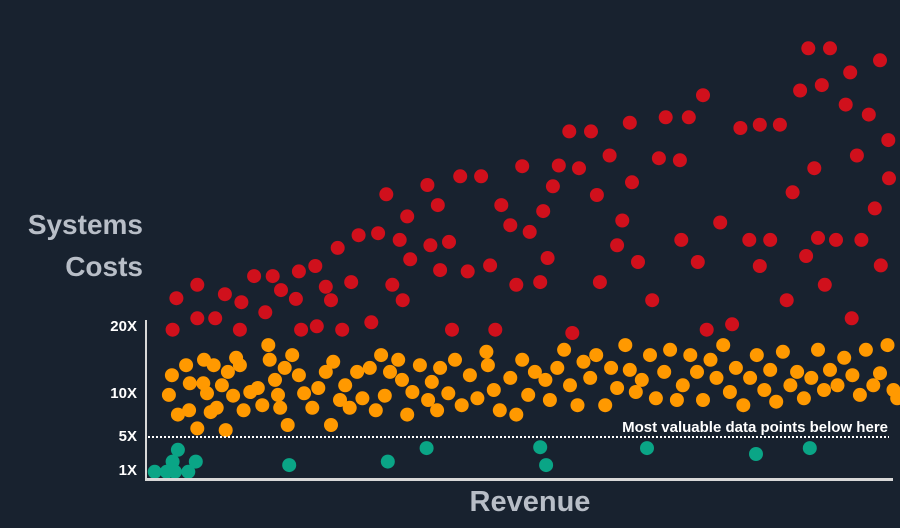  Describe the element at coordinates (530, 502) in the screenshot. I see `x-axis-label: Revenue` at that location.